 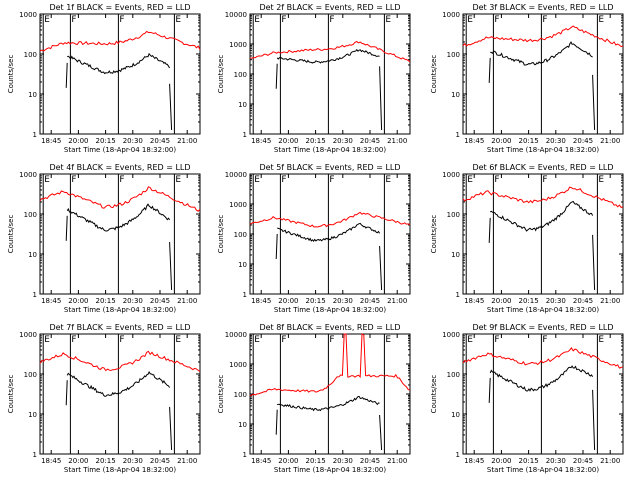 What do you see at coordinates (236, 15) in the screenshot?
I see `y-tick-label: 10000` at bounding box center [236, 15].